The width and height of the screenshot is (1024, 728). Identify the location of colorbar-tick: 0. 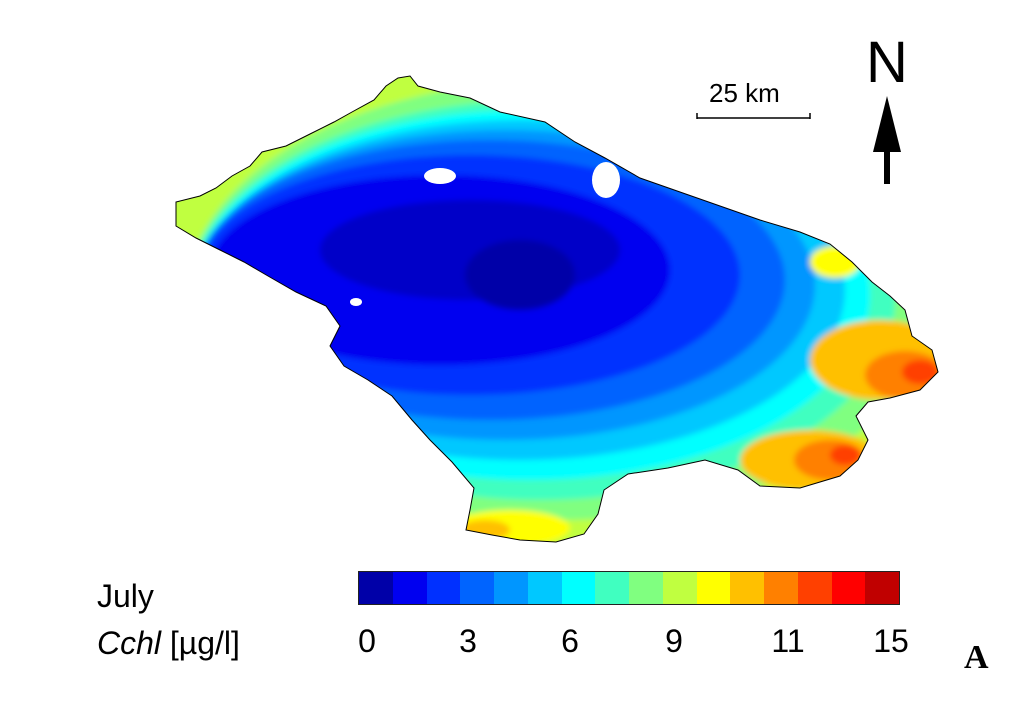
(367, 641).